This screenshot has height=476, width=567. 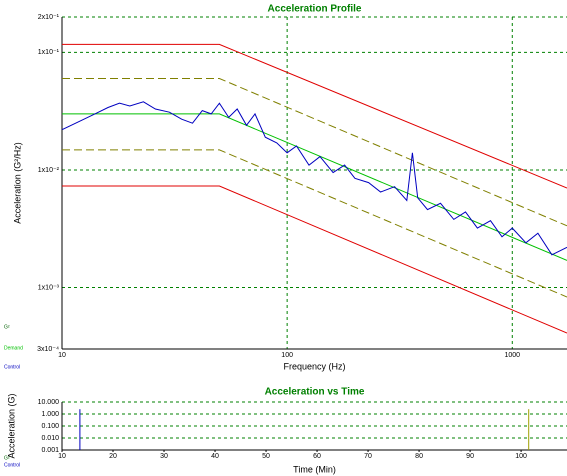 What do you see at coordinates (49, 52) in the screenshot?
I see `y-tick-label: 1x10⁻¹` at bounding box center [49, 52].